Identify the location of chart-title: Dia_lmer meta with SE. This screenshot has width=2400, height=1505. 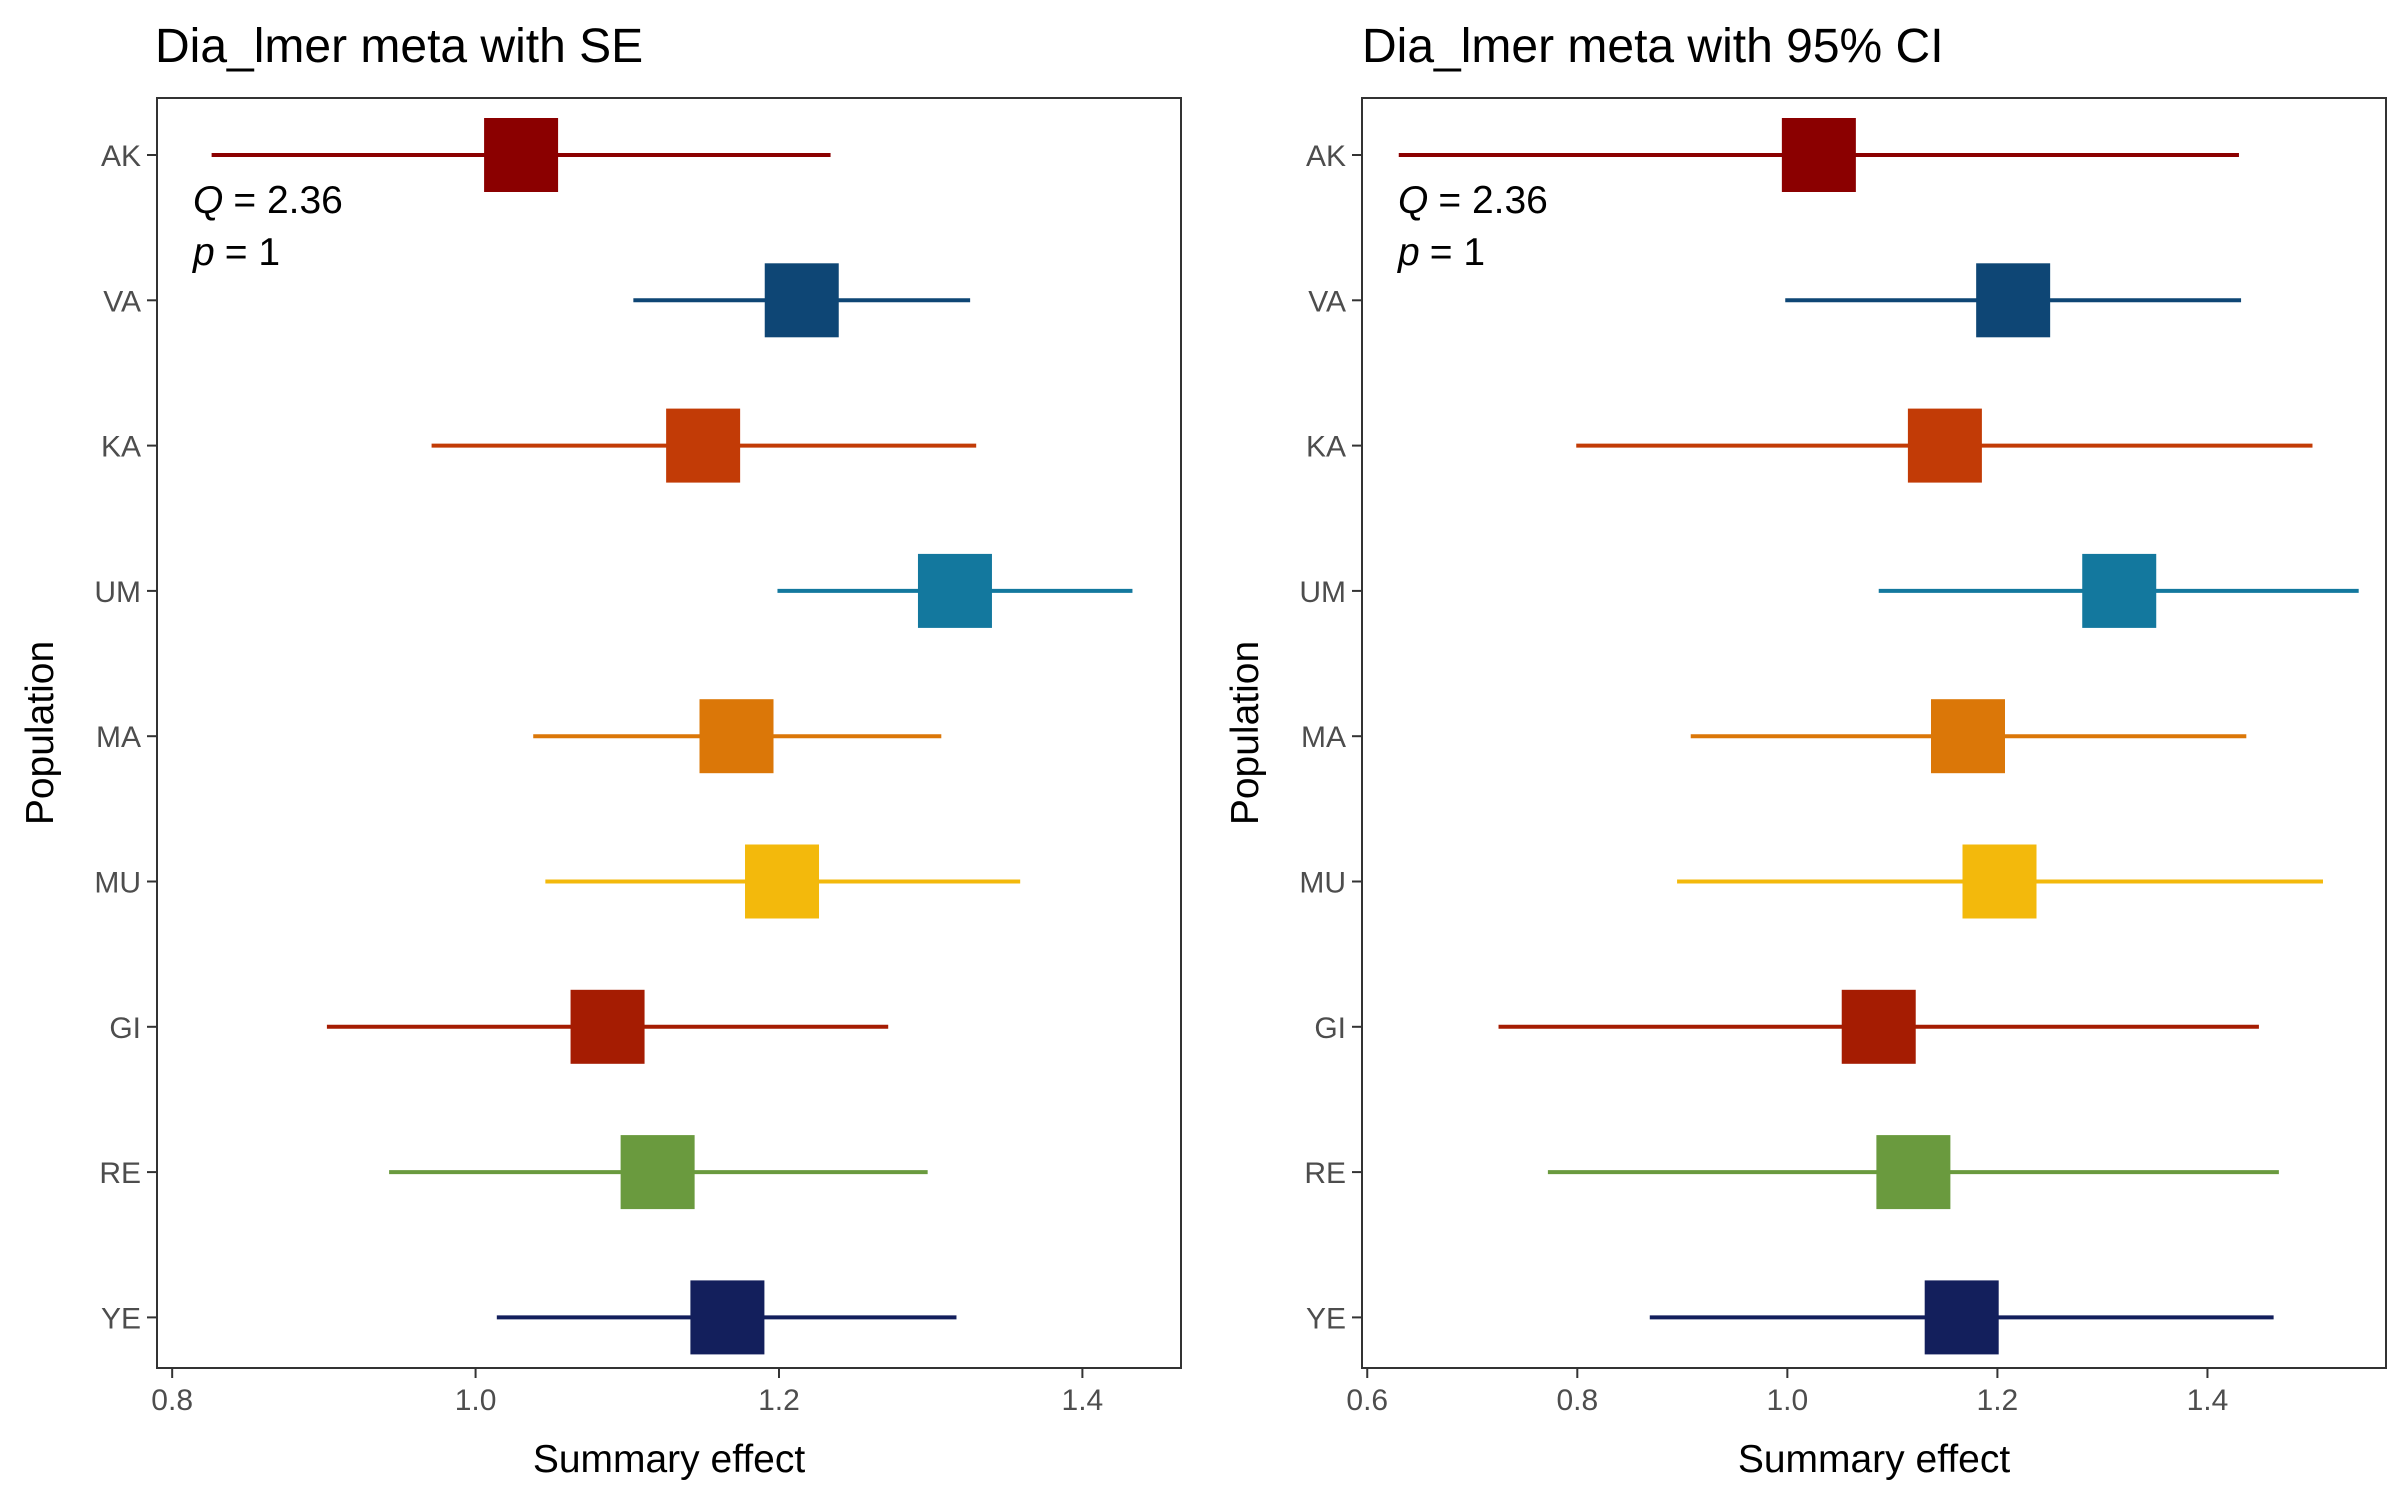
(399, 46).